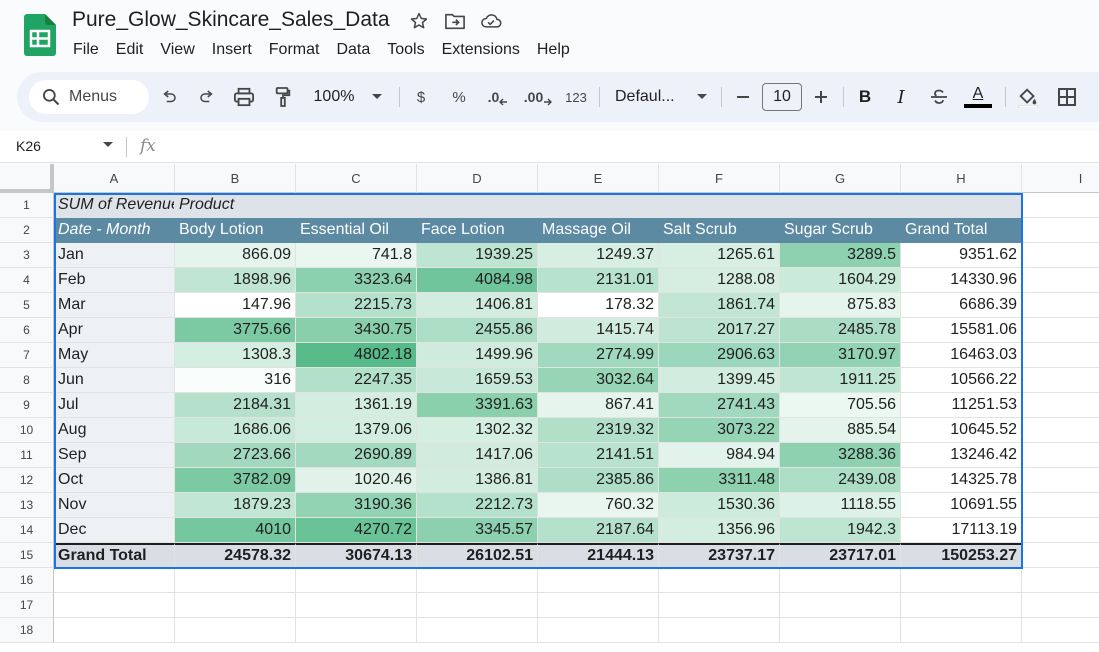  I want to click on revenue-cell: 1530.36, so click(719, 505).